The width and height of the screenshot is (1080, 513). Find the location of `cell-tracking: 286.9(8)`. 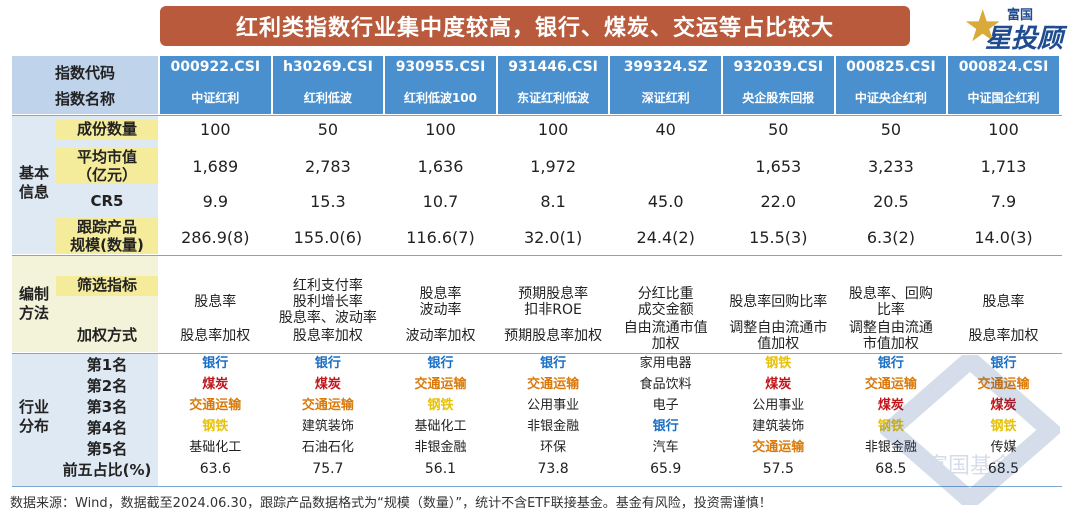

cell-tracking: 286.9(8) is located at coordinates (215, 237).